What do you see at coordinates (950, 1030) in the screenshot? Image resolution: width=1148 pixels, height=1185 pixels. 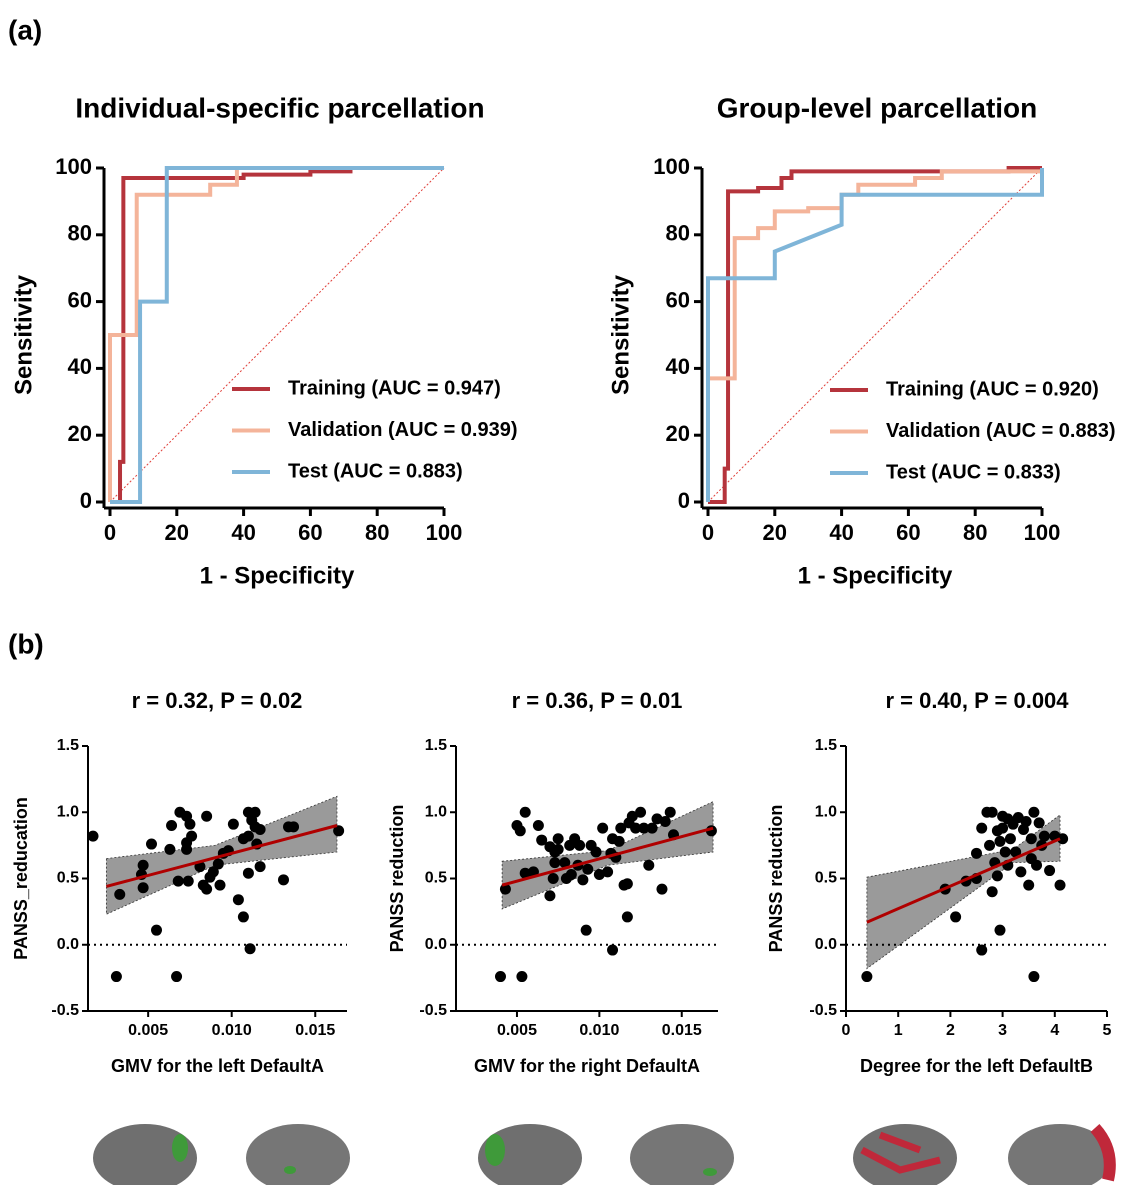 I see `x-tick-label: 2` at bounding box center [950, 1030].